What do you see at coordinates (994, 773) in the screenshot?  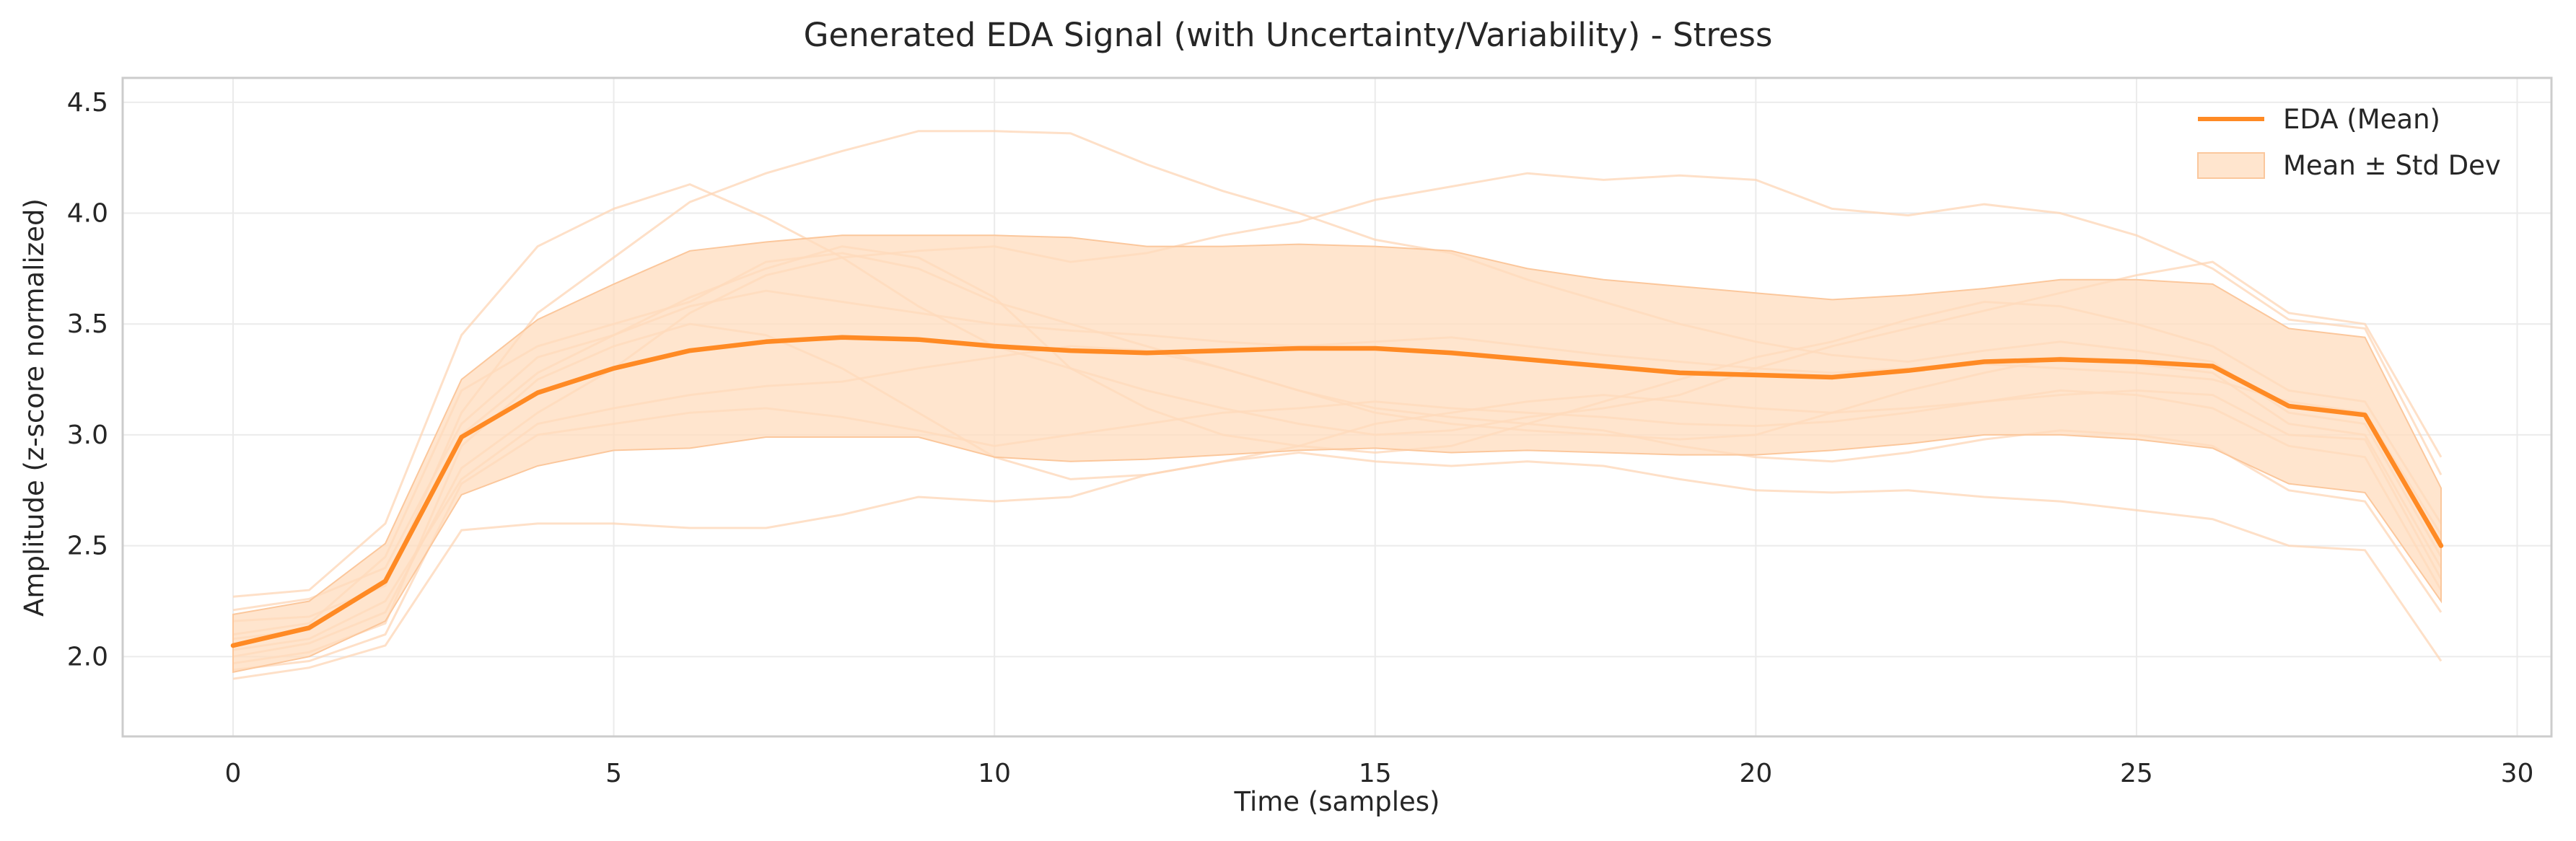 I see `x-tick-label: 10` at bounding box center [994, 773].